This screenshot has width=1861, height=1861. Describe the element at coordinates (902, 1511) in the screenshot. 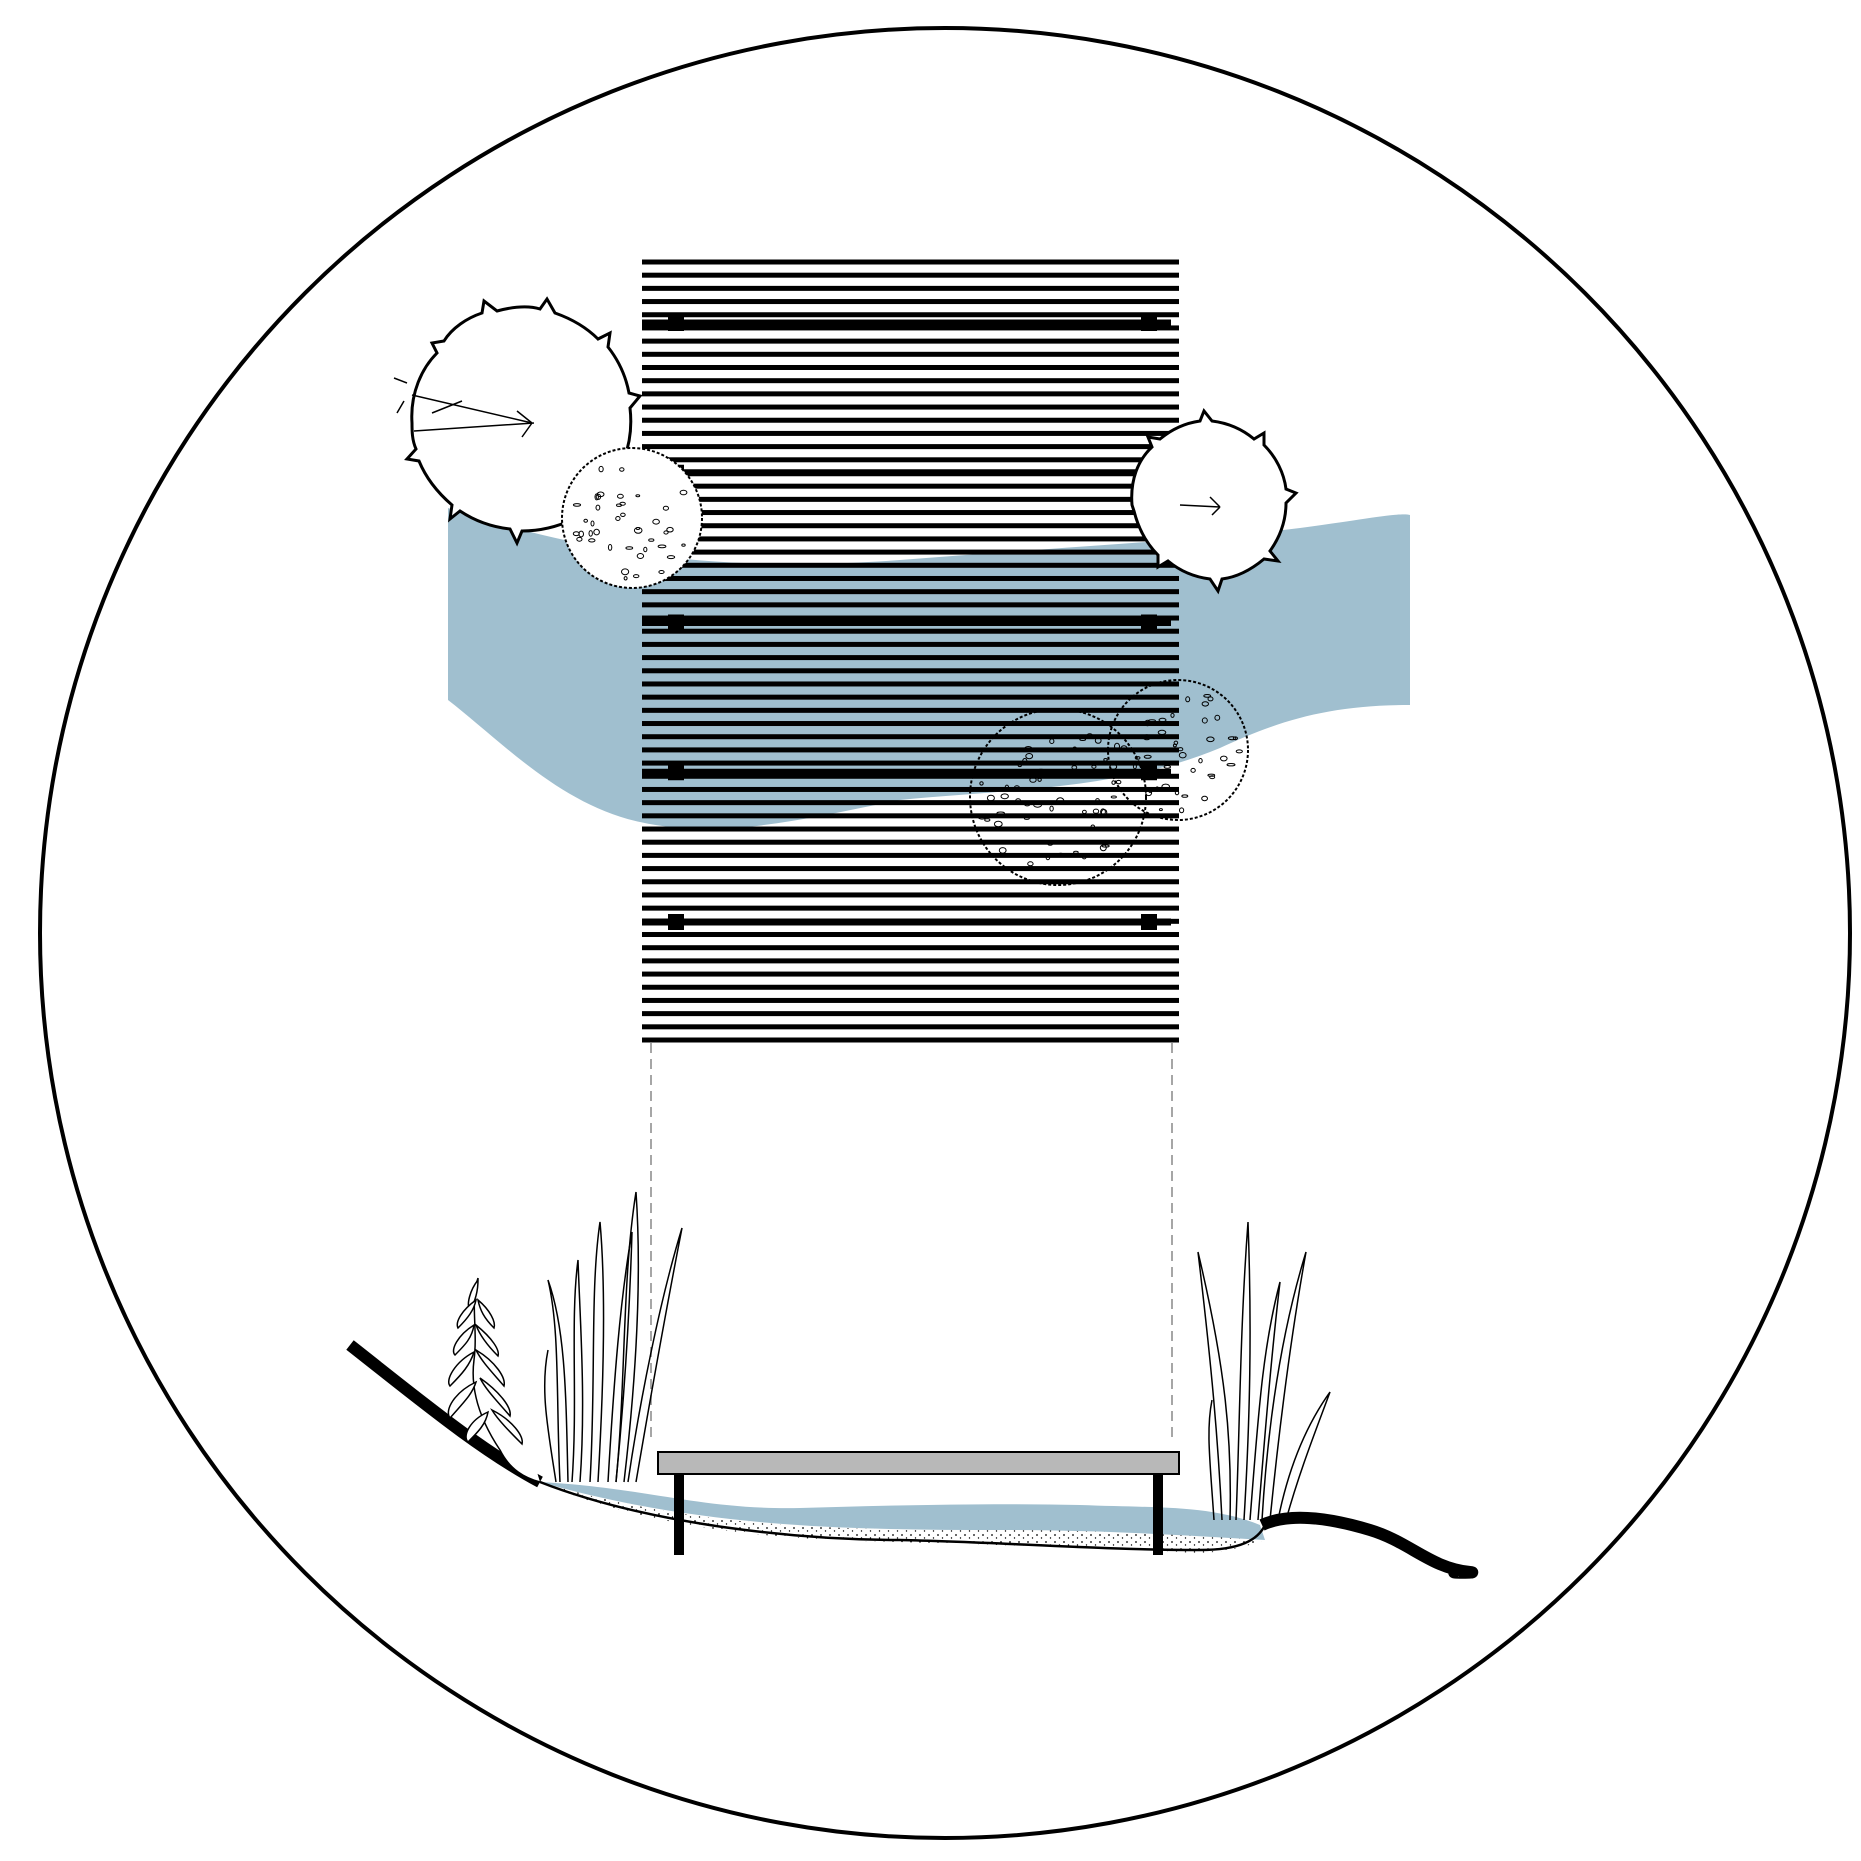

I see `stream-section` at that location.